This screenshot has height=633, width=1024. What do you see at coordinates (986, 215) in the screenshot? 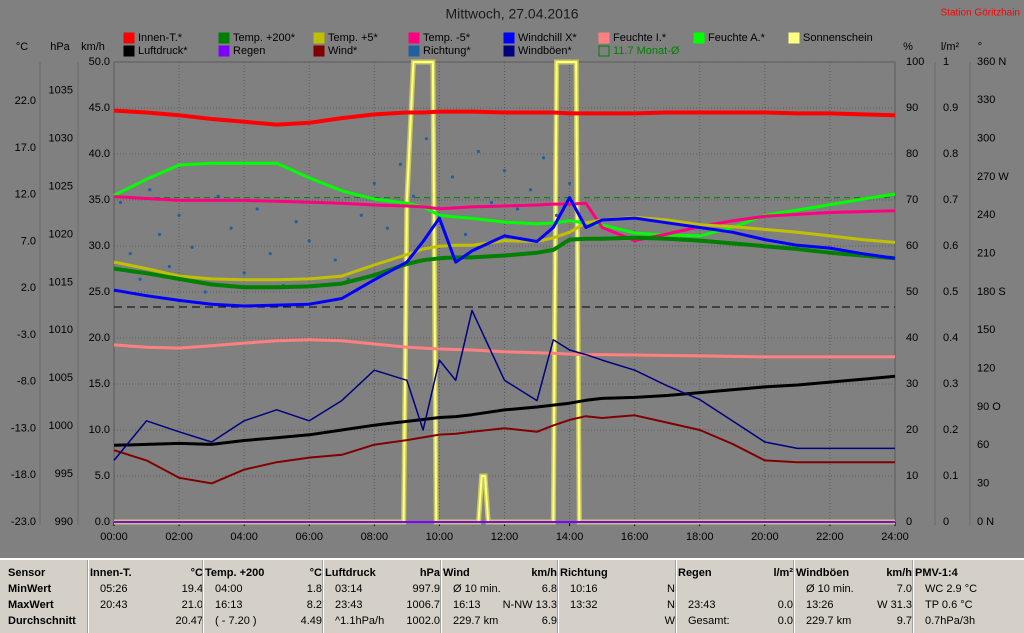
I see `y-tick-label: 240` at bounding box center [986, 215].